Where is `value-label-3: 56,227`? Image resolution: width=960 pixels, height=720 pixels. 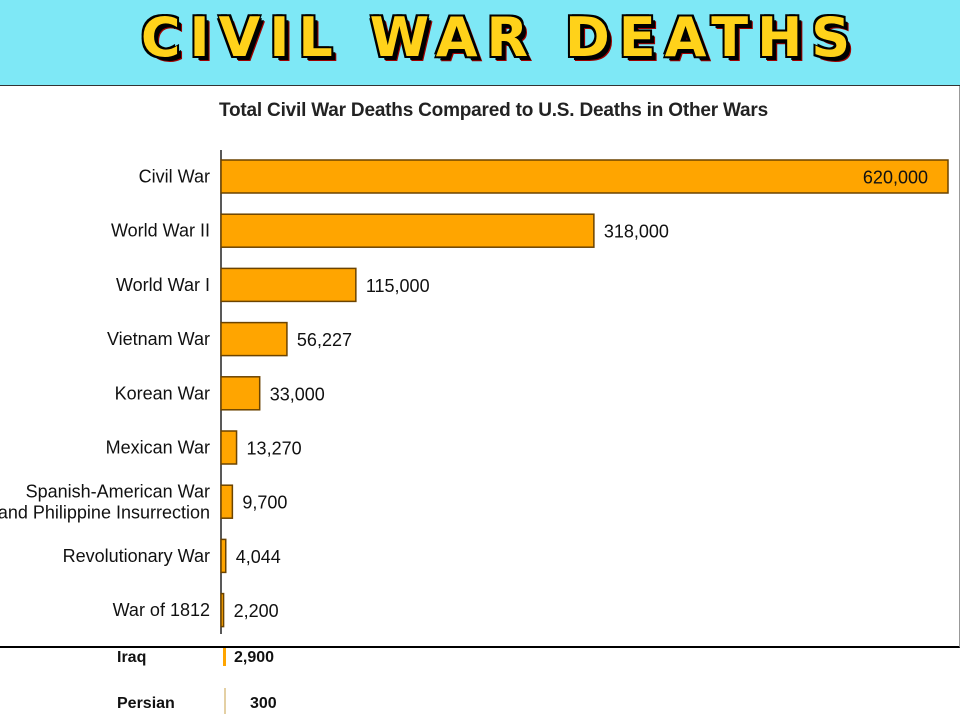
value-label-3: 56,227 is located at coordinates (324, 340).